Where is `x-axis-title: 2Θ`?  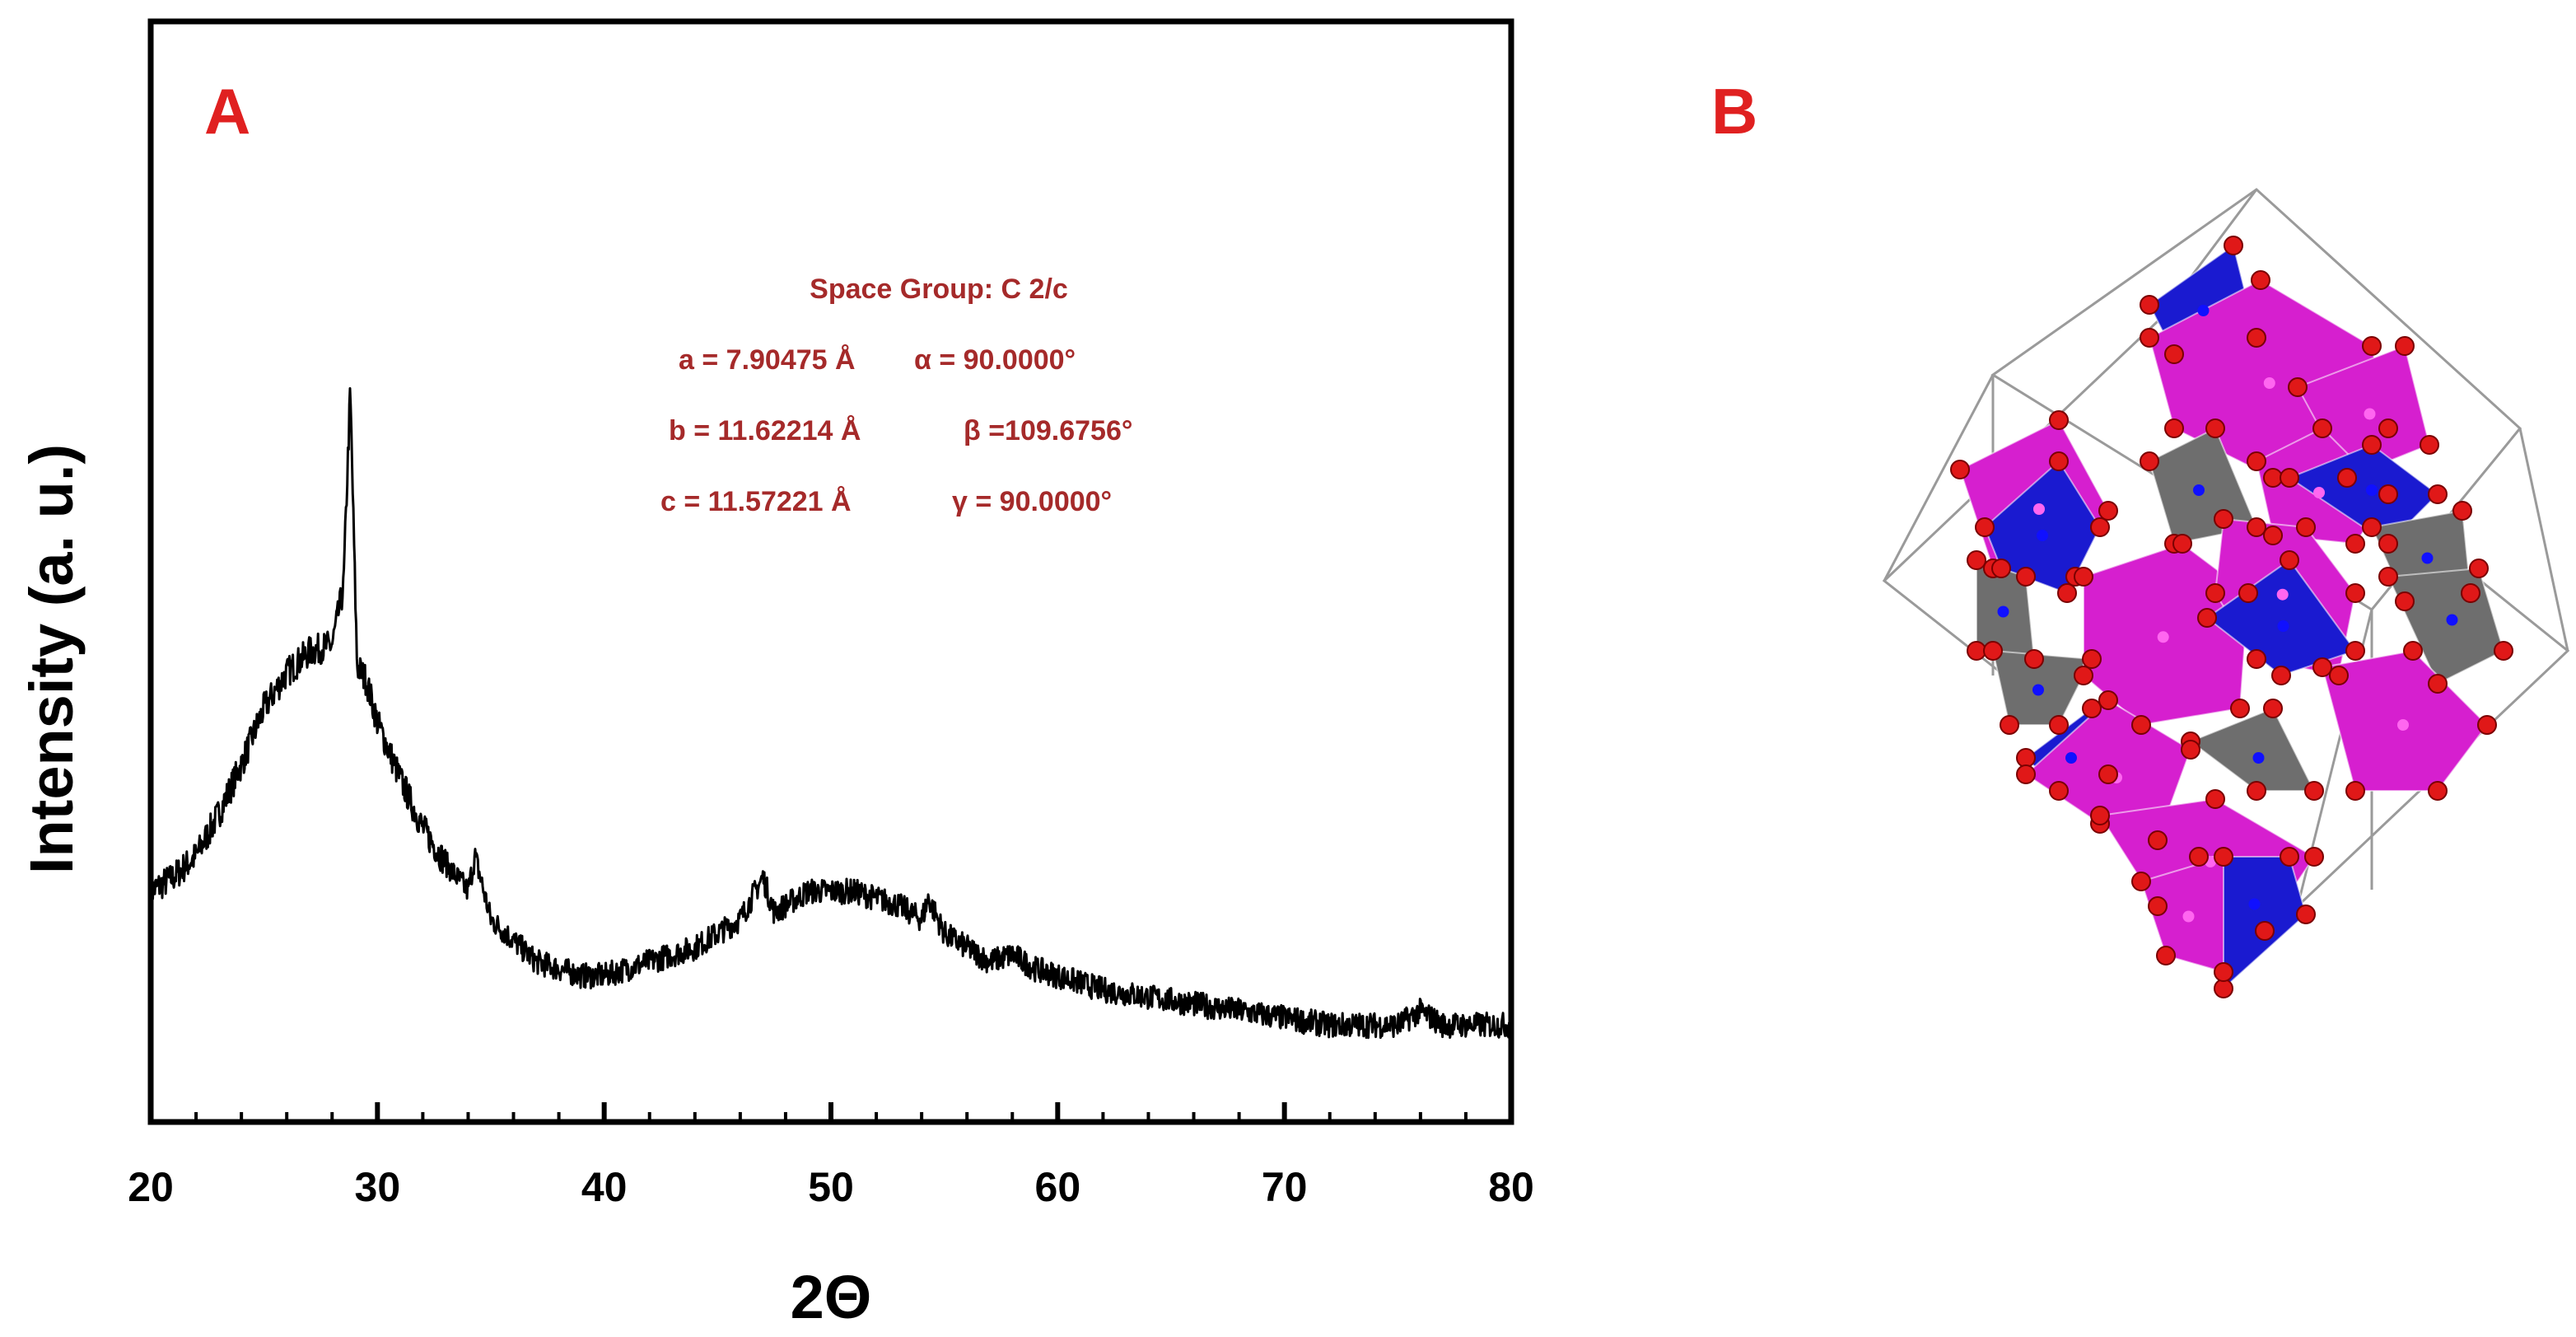 x-axis-title: 2Θ is located at coordinates (831, 1297).